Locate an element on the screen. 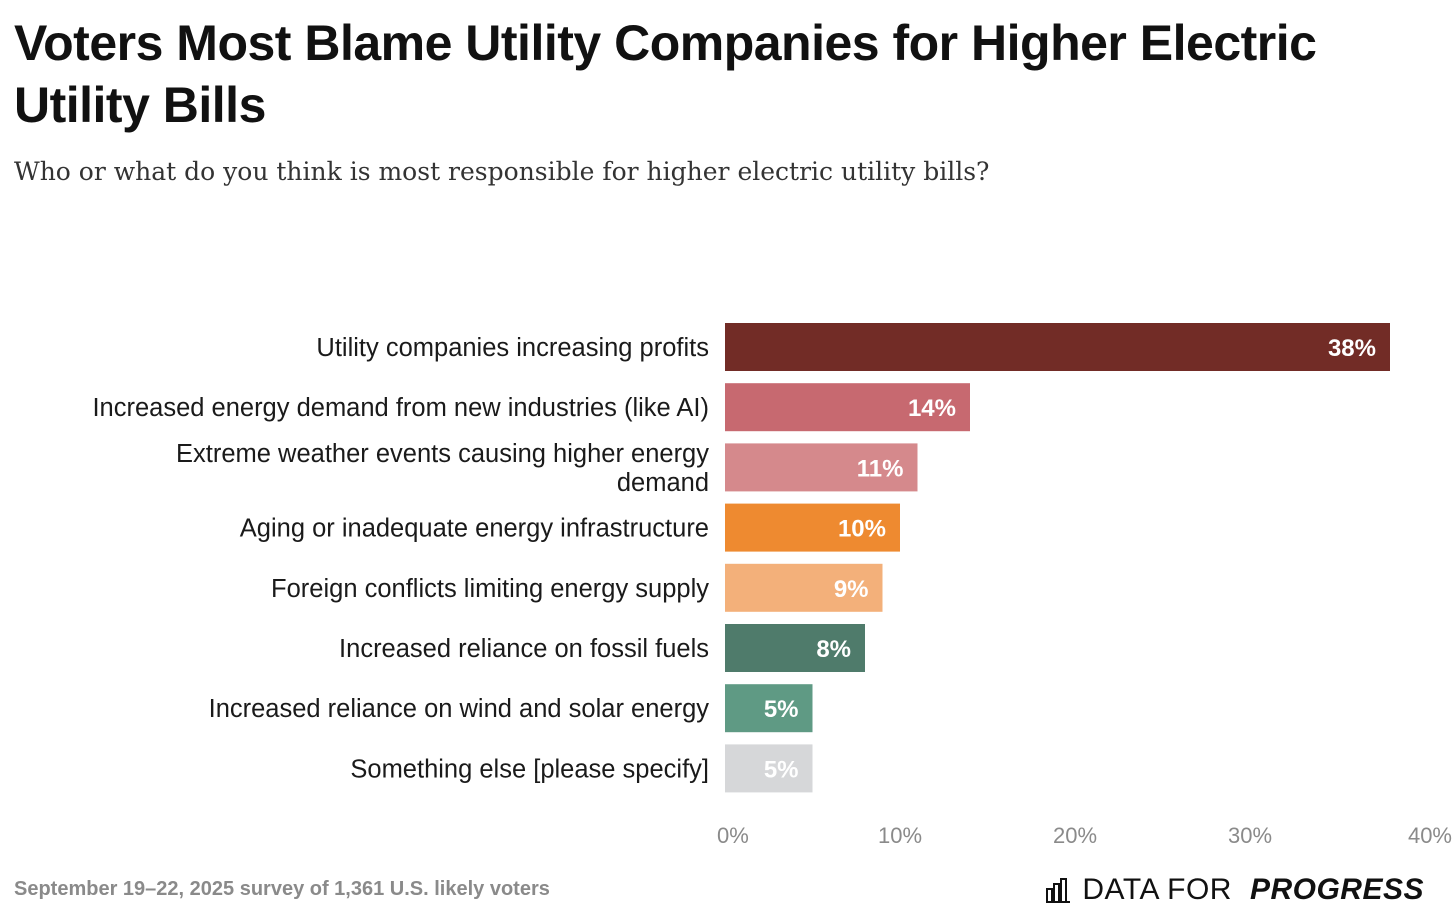 The width and height of the screenshot is (1456, 919). bar-chart-icon is located at coordinates (1058, 890).